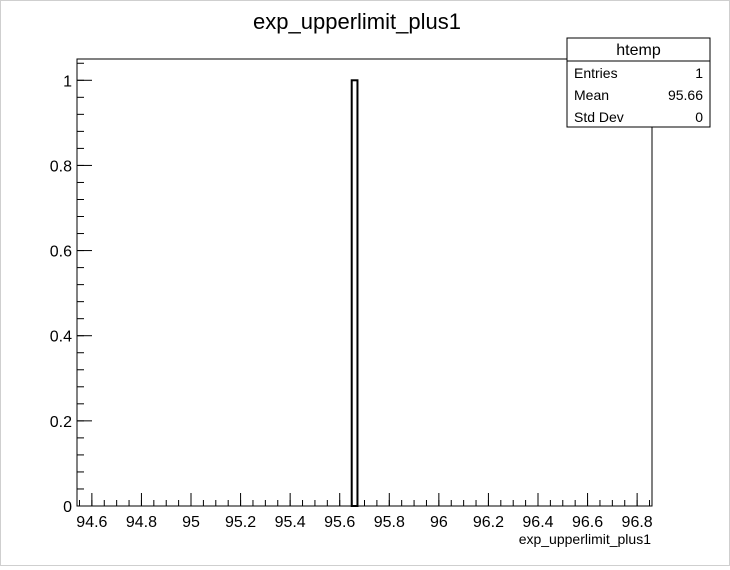  What do you see at coordinates (439, 522) in the screenshot?
I see `x-tick-label: 96` at bounding box center [439, 522].